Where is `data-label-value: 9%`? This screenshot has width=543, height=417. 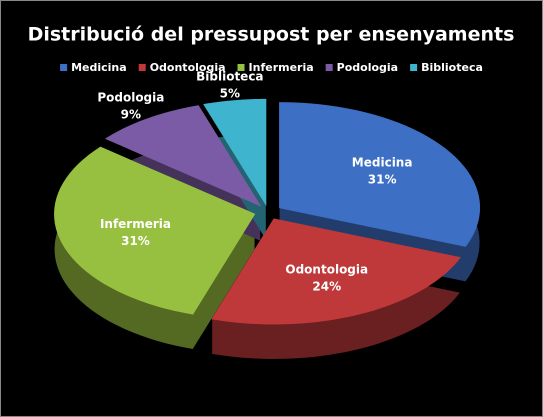 data-label-value: 9% is located at coordinates (131, 114).